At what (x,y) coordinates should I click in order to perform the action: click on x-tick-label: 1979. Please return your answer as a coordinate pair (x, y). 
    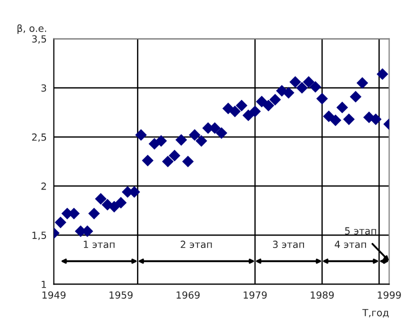
    Looking at the image, I should click on (255, 295).